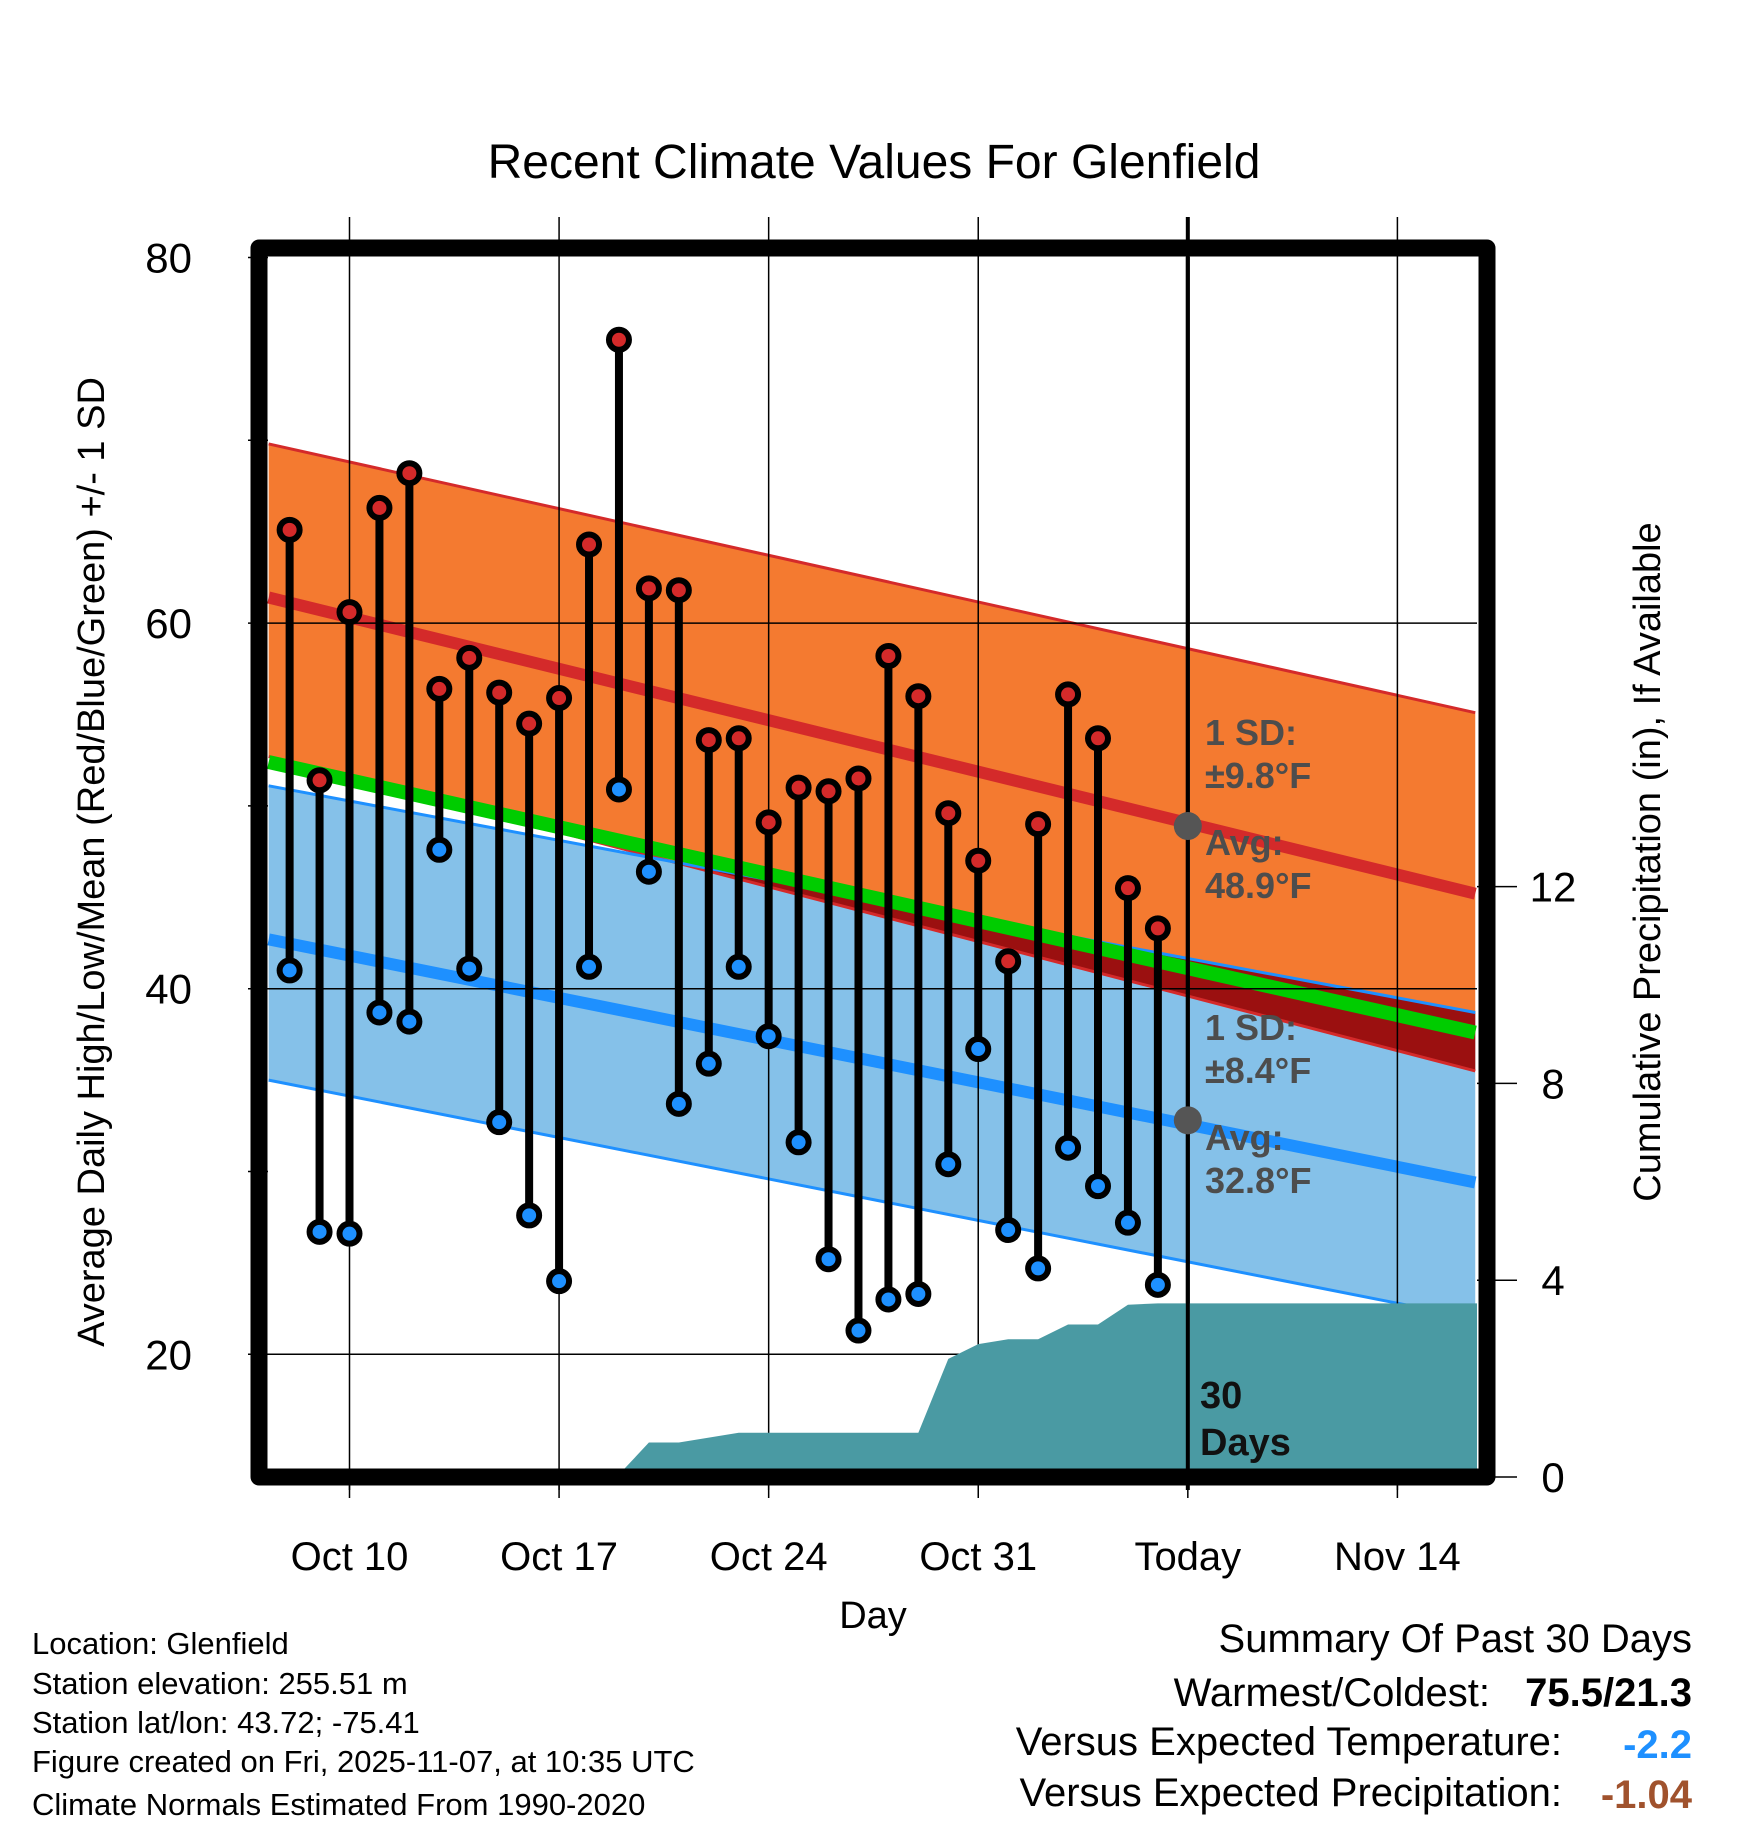  What do you see at coordinates (1397, 1557) in the screenshot?
I see `x-tick-label: Nov 14` at bounding box center [1397, 1557].